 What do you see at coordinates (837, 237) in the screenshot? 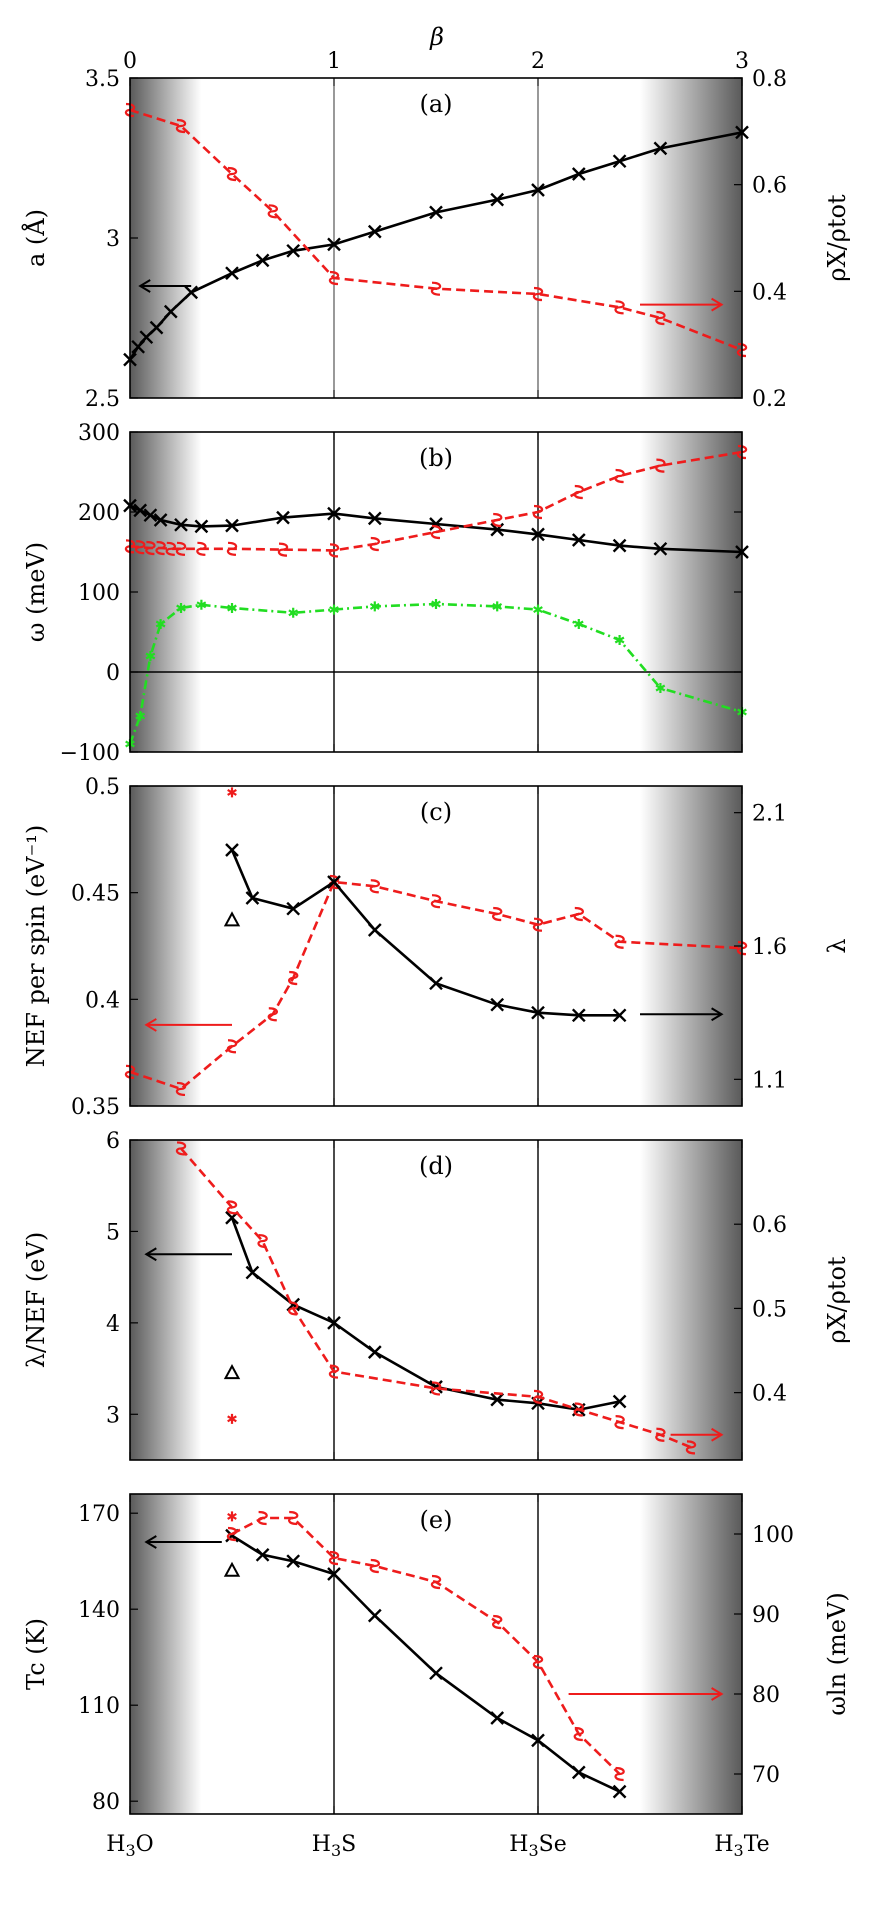
I see `y-axis-title-right: ρX/ρtot` at bounding box center [837, 237].